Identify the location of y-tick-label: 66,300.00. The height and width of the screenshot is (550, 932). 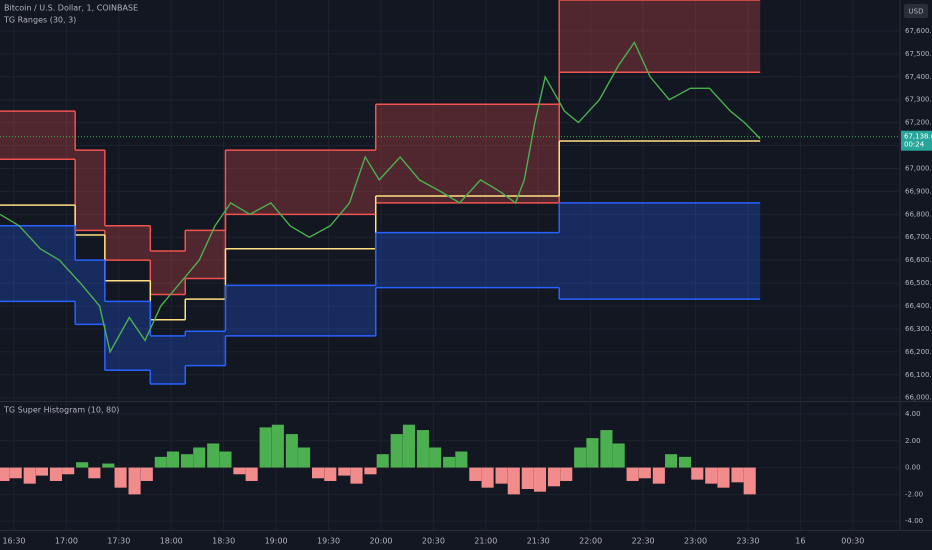
(918, 329).